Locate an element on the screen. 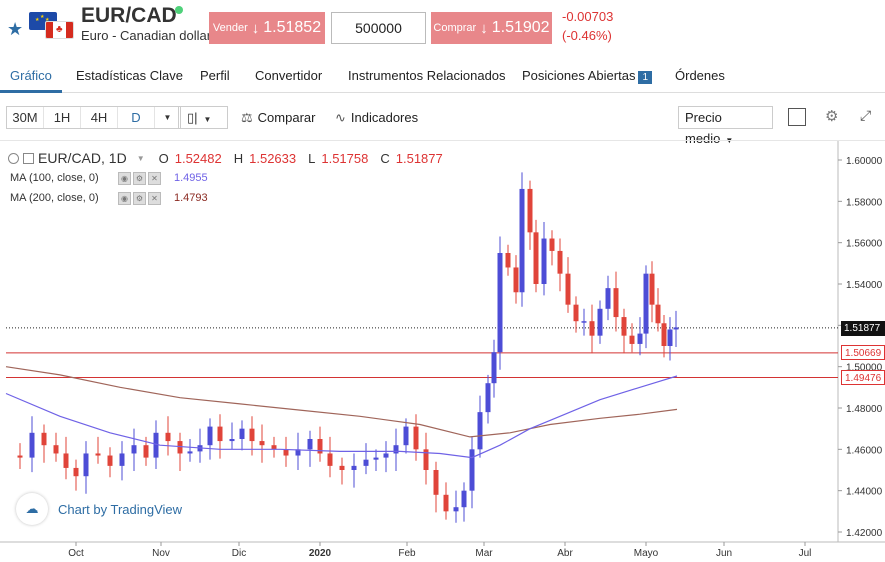  price-tick-label: 1.60000 is located at coordinates (864, 161).